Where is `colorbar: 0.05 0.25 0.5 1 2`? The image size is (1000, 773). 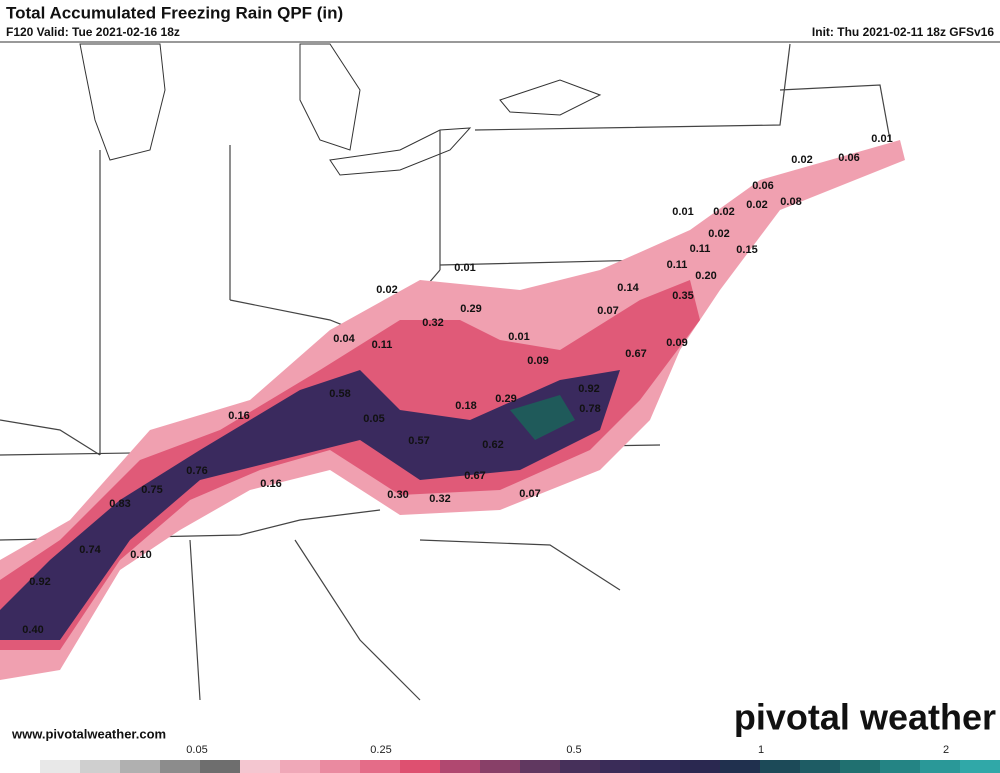
colorbar: 0.05 0.25 0.5 1 2 is located at coordinates (500, 758).